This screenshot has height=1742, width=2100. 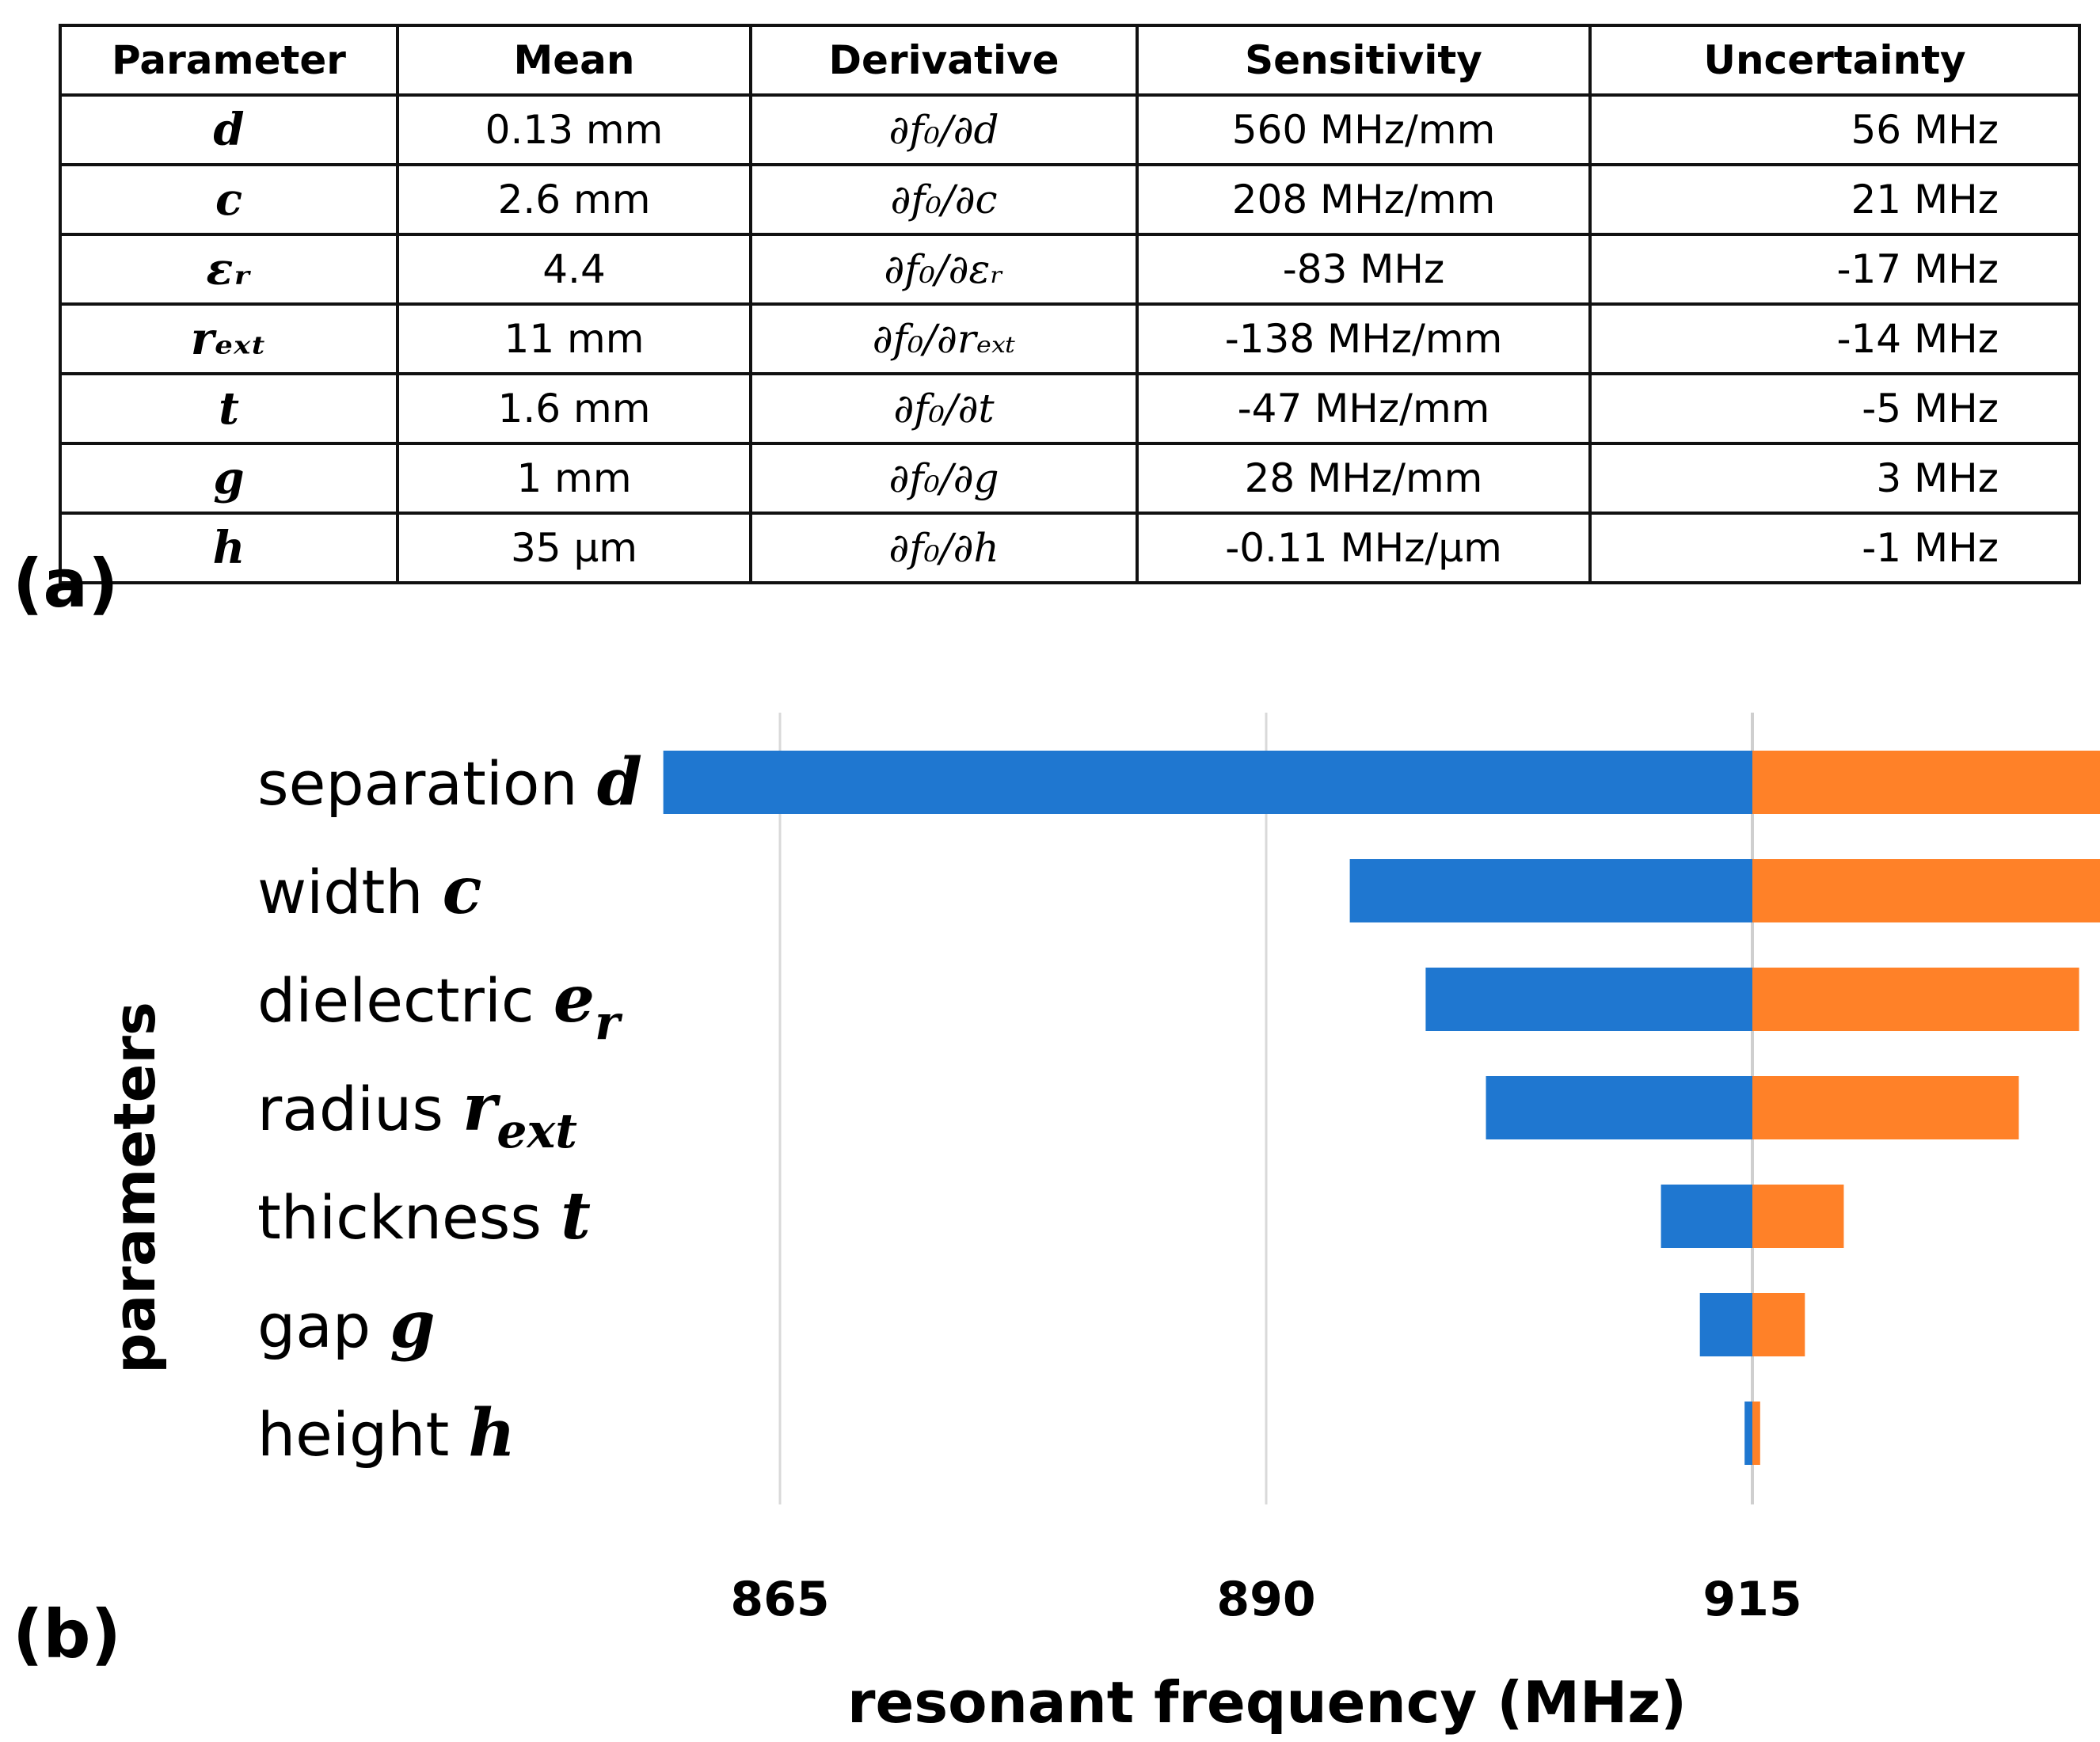 What do you see at coordinates (944, 129) in the screenshot?
I see `table-cell: ∂f₀/∂d` at bounding box center [944, 129].